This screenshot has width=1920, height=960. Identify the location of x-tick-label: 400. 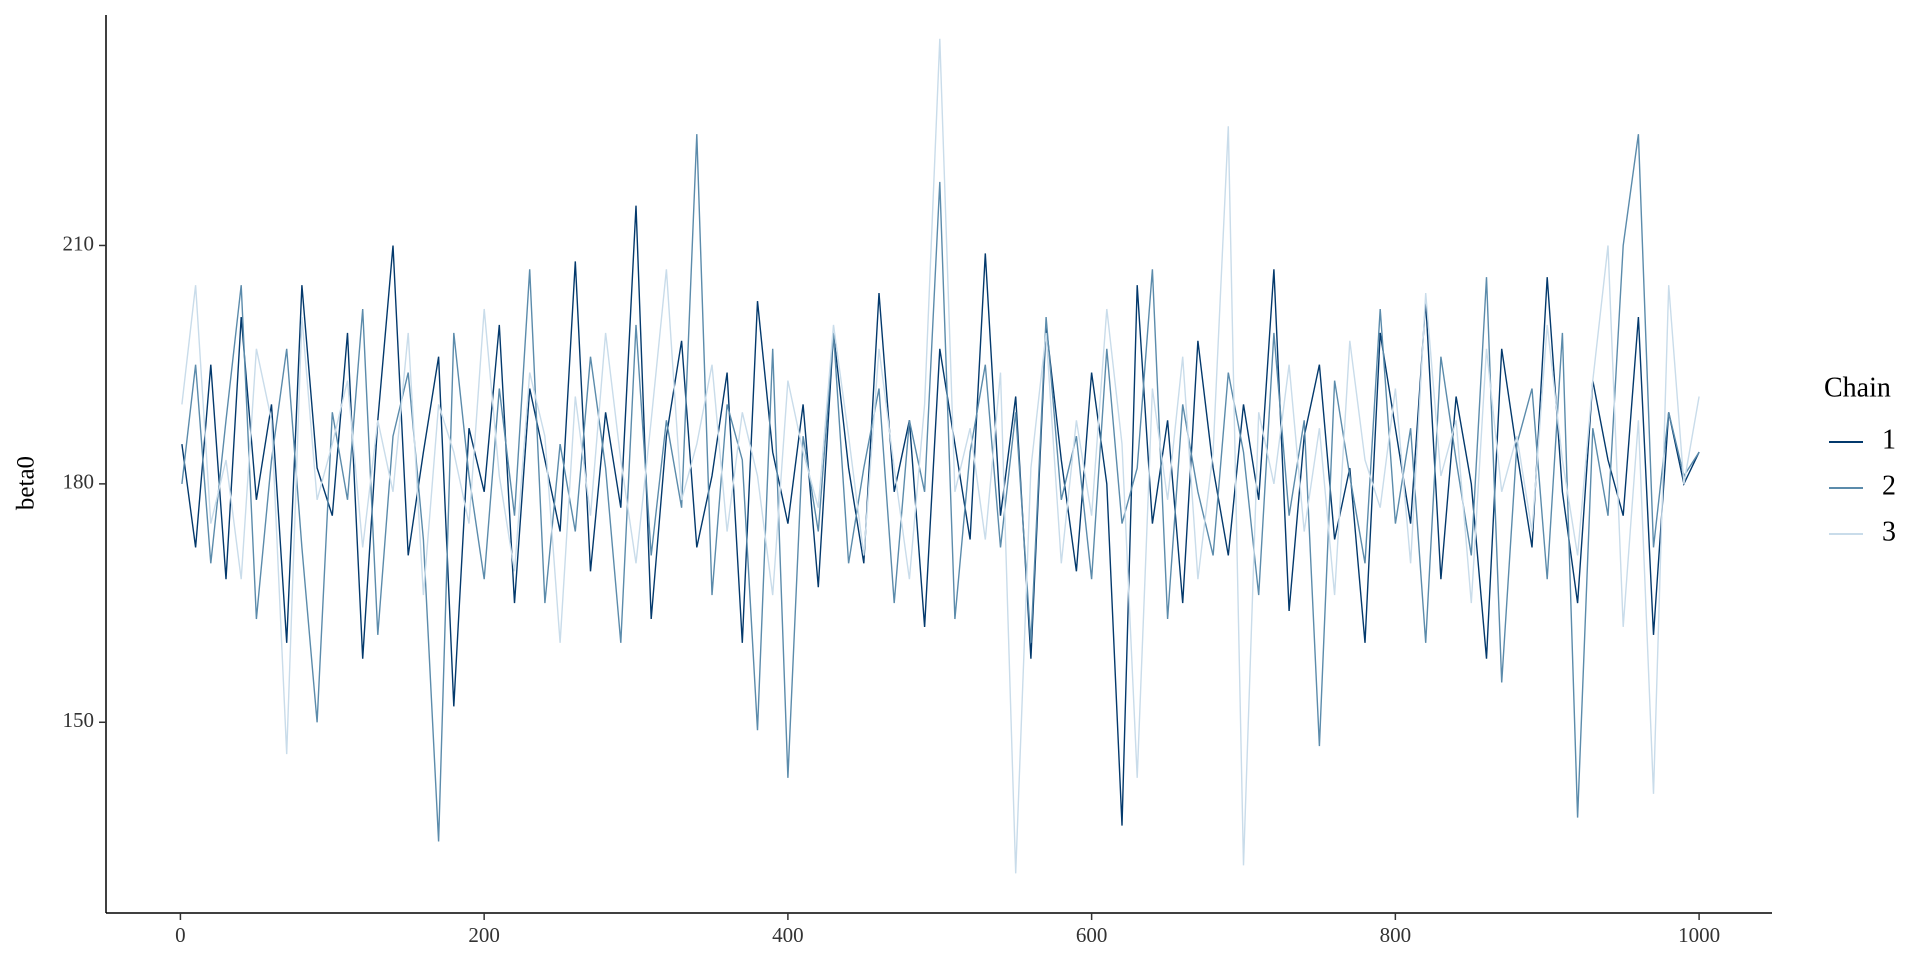
(788, 935).